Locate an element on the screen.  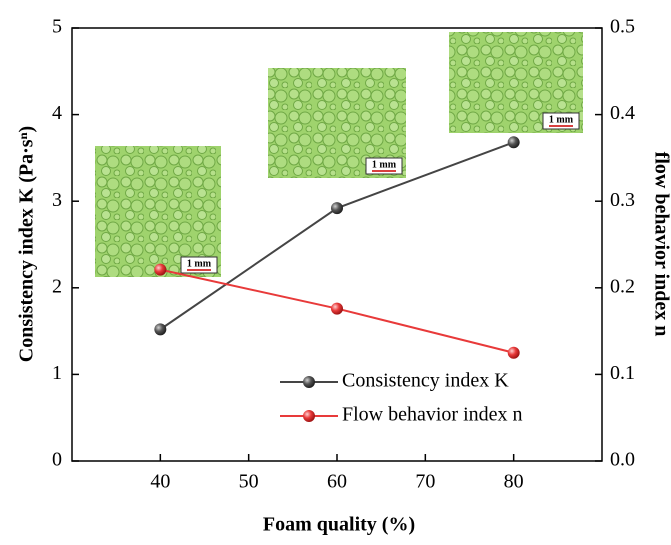
micrograph is located at coordinates (158, 211).